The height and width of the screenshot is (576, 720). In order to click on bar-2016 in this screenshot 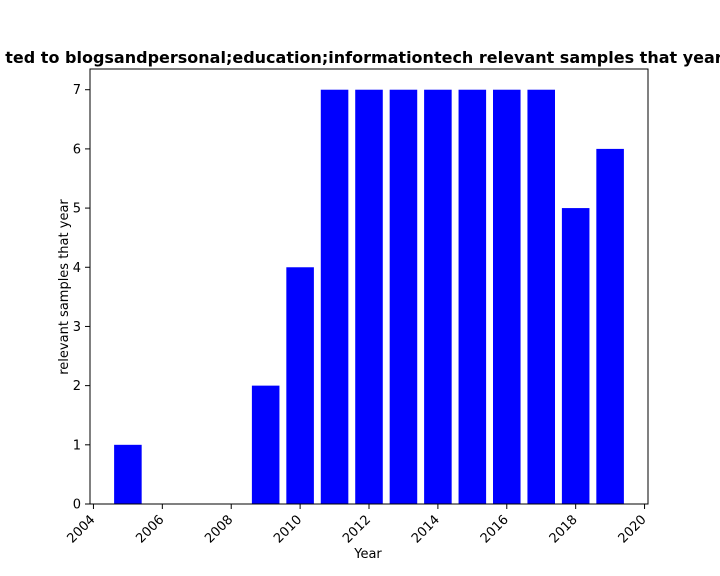, I will do `click(507, 296)`.